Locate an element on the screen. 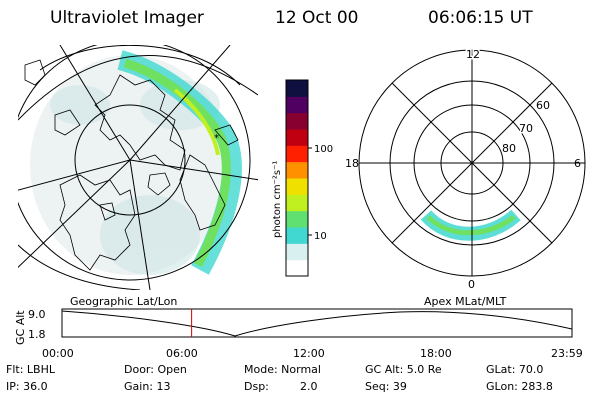  mode-value: Mode: Normal is located at coordinates (282, 369).